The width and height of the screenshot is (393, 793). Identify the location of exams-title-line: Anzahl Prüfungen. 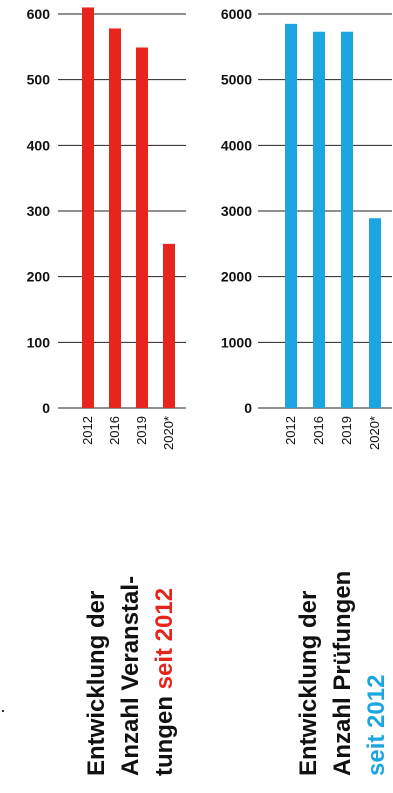
(342, 673).